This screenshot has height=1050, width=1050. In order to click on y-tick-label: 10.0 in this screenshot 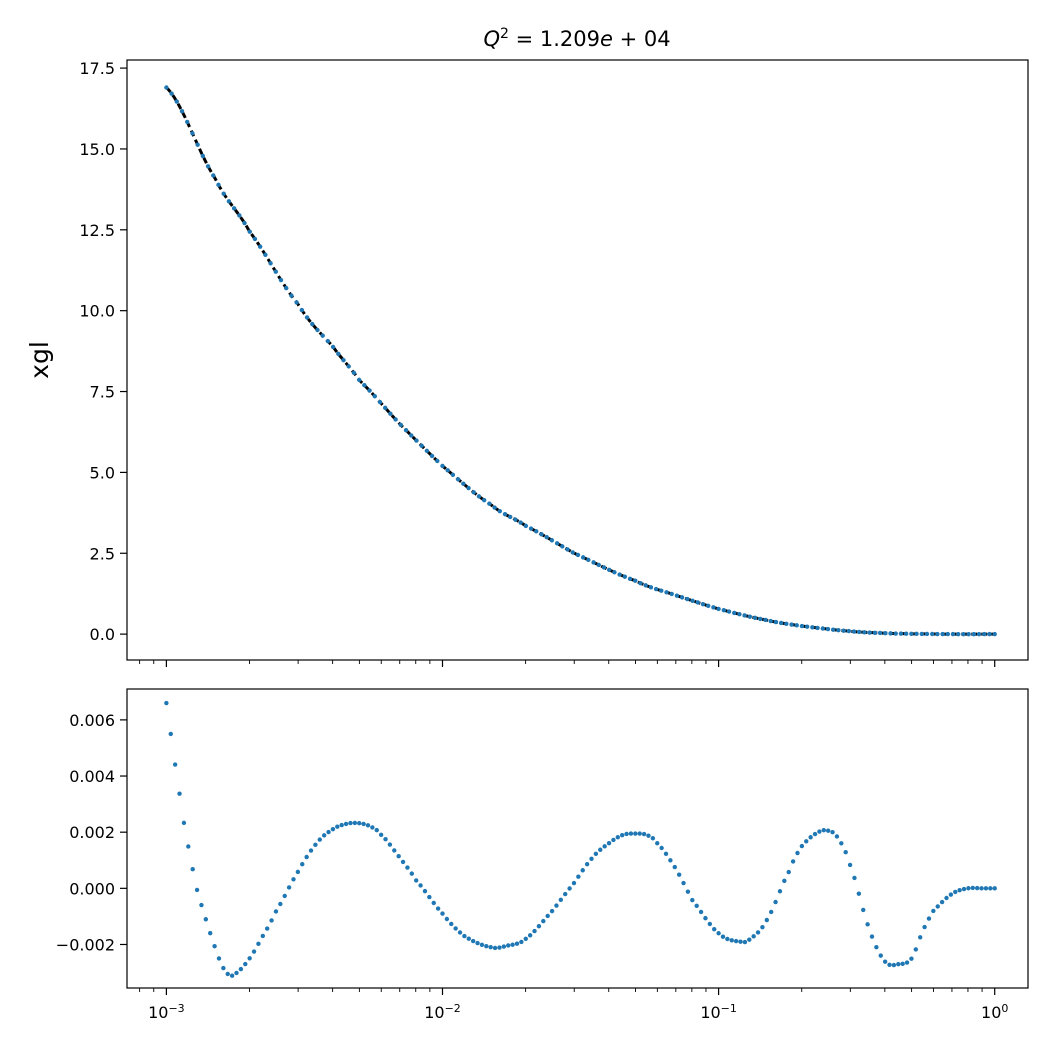, I will do `click(97, 311)`.